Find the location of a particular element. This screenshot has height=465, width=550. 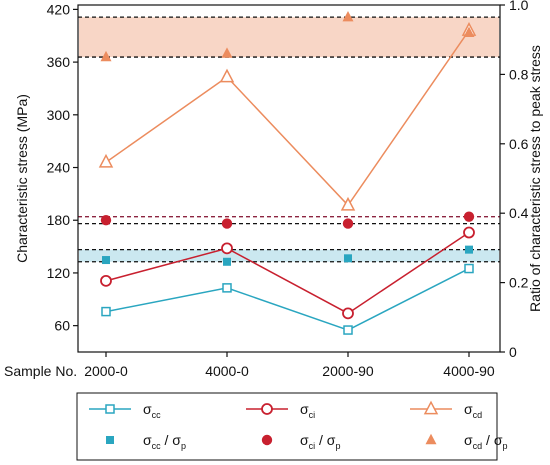

right-tick-label: 0.2 is located at coordinates (519, 283).